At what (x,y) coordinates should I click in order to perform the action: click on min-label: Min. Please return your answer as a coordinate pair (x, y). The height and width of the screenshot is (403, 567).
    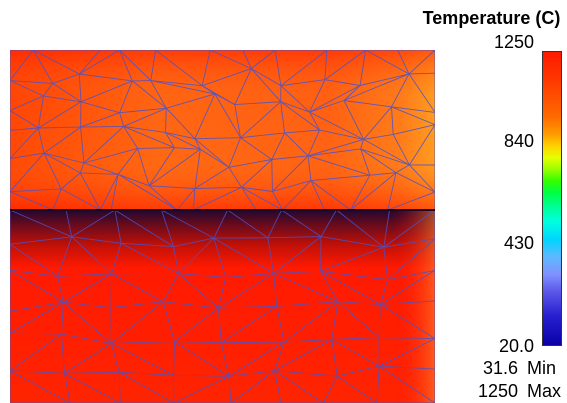
    Looking at the image, I should click on (542, 368).